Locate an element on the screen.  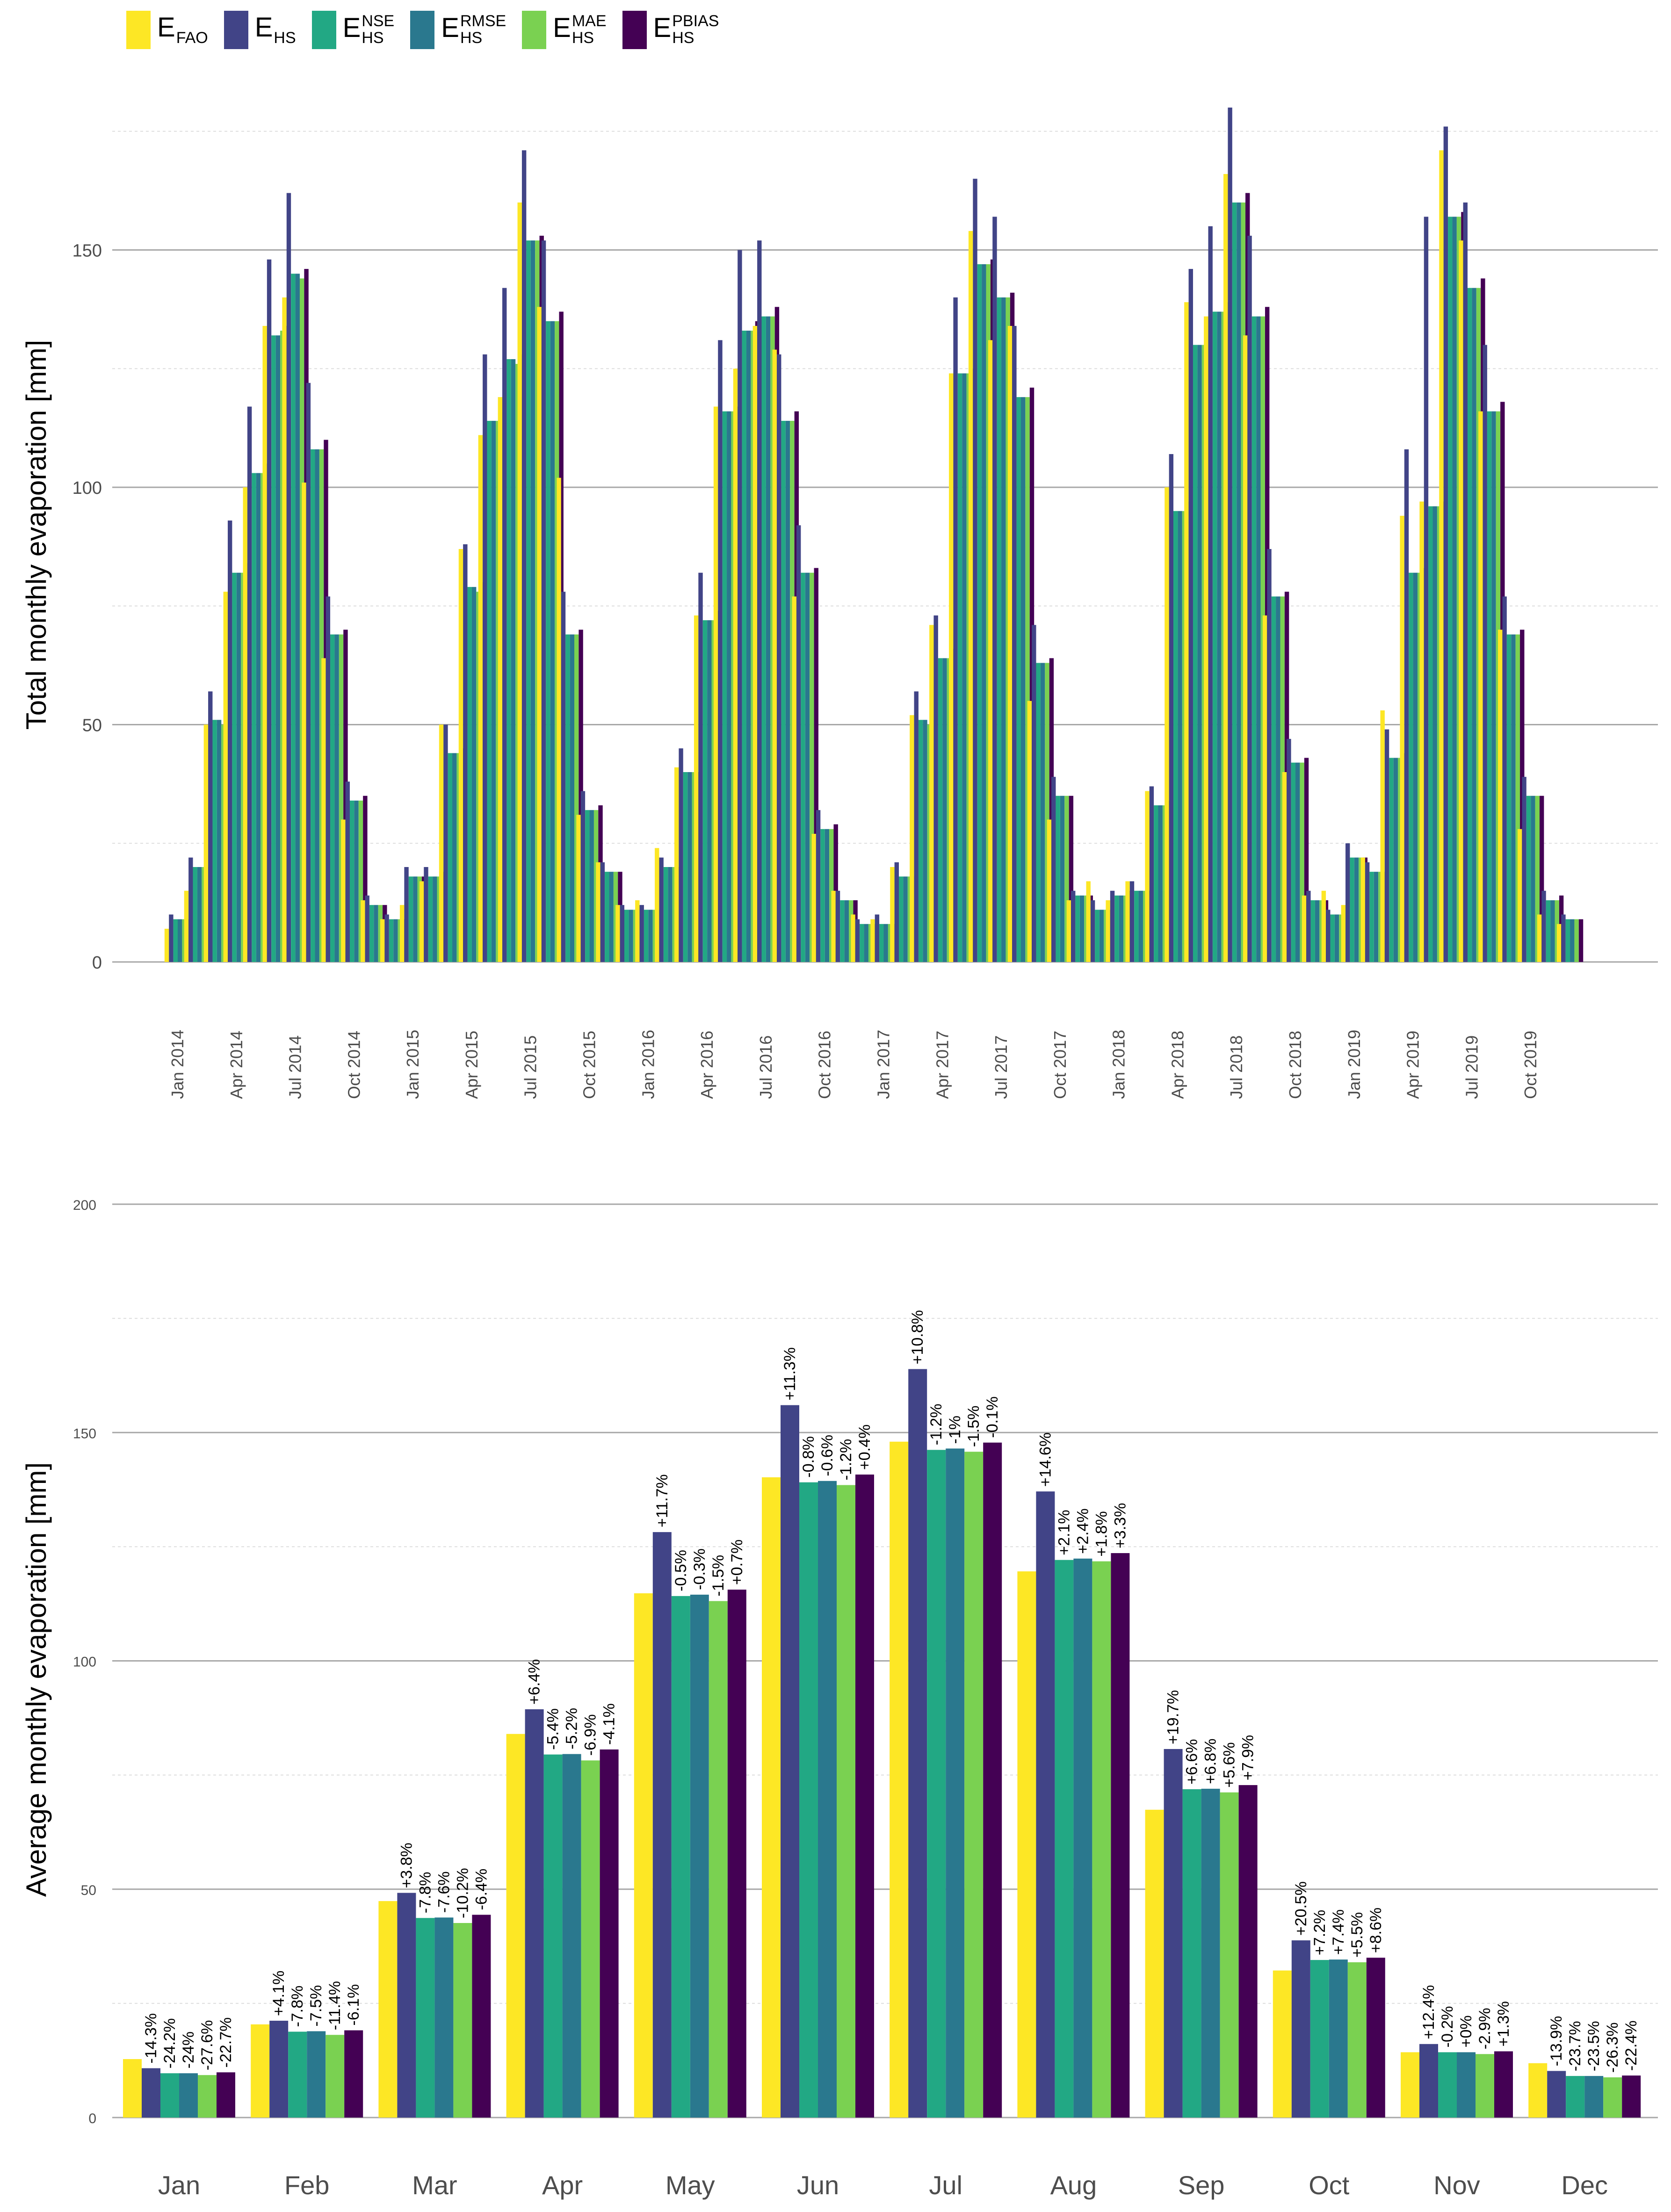
bar-percentage-label: -0.5% is located at coordinates (681, 1571).